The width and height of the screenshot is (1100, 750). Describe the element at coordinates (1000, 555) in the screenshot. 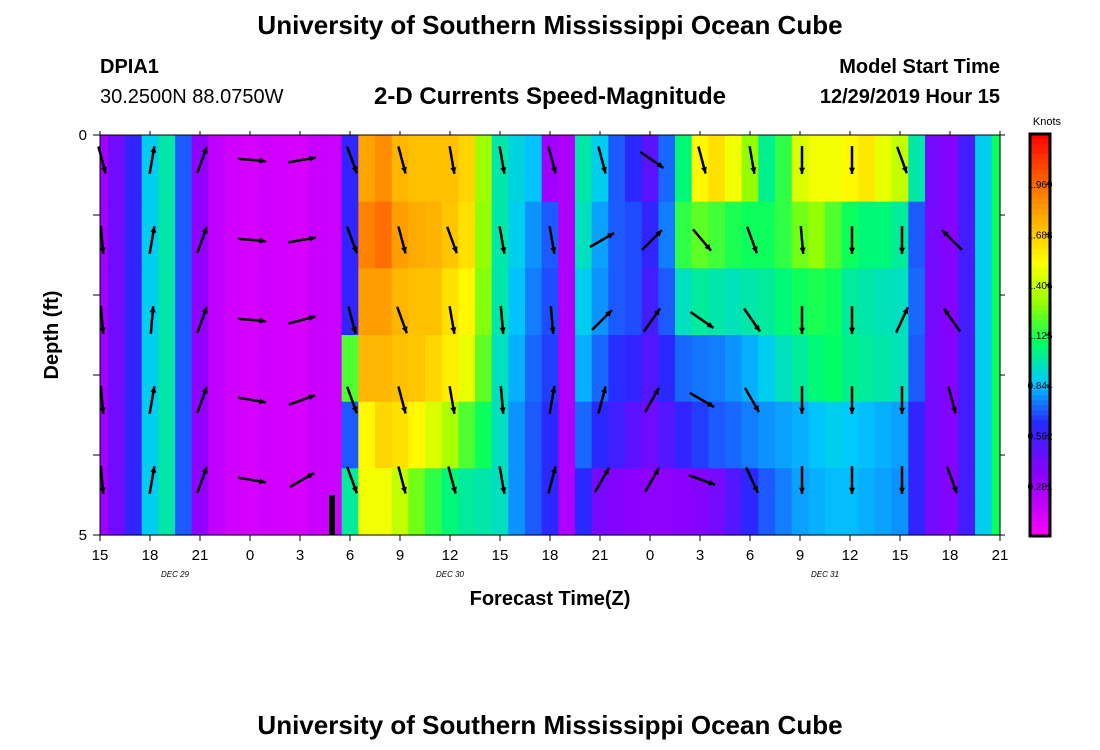

I see `x-tick-label: 21` at that location.